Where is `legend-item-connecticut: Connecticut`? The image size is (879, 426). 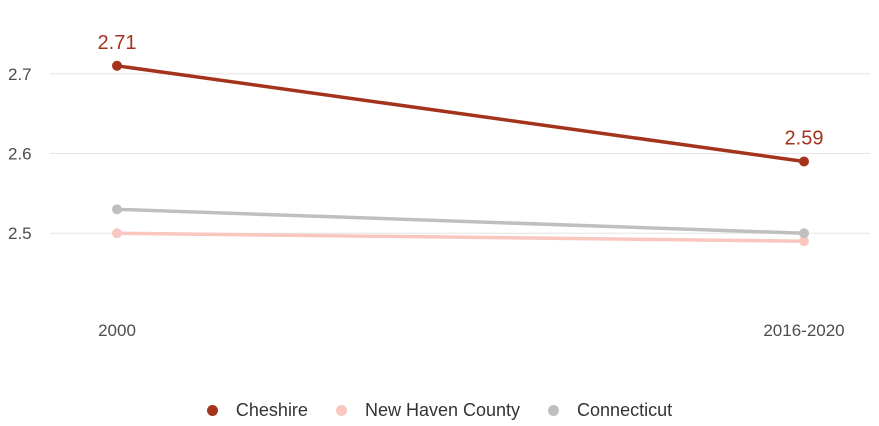 legend-item-connecticut: Connecticut is located at coordinates (610, 410).